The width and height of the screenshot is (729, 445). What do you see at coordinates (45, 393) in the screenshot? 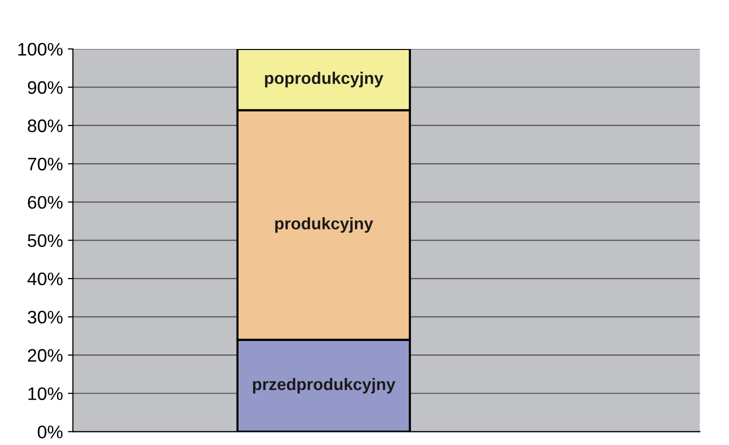
I see `y-tick-label: 10%` at bounding box center [45, 393].